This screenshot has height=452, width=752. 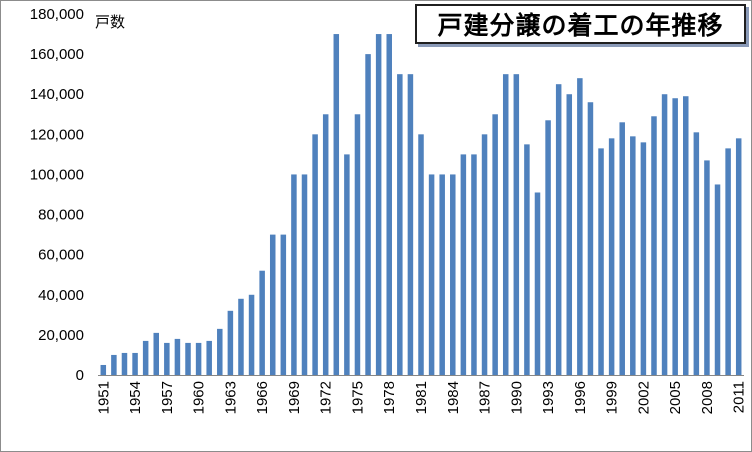 What do you see at coordinates (664, 234) in the screenshot?
I see `bar-2004` at bounding box center [664, 234].